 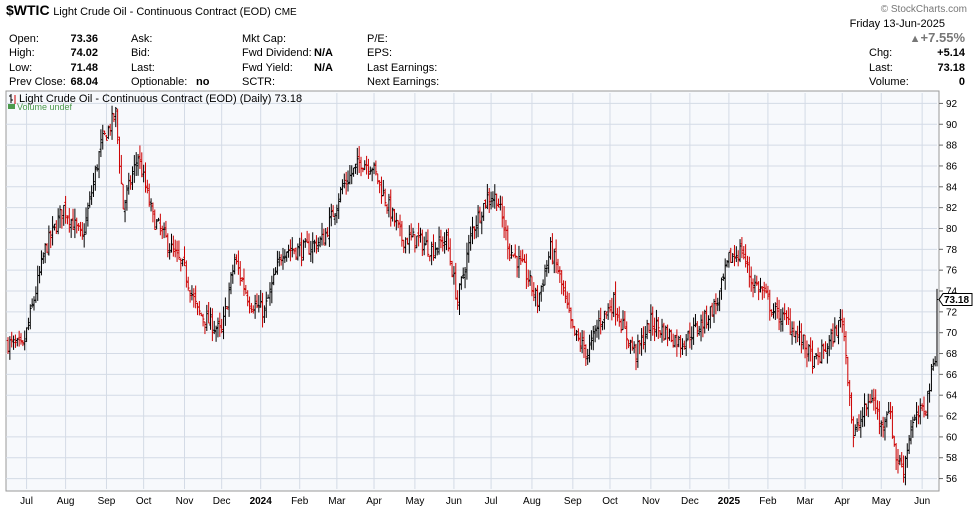 What do you see at coordinates (951, 68) in the screenshot?
I see `last-price-value: 73.18` at bounding box center [951, 68].